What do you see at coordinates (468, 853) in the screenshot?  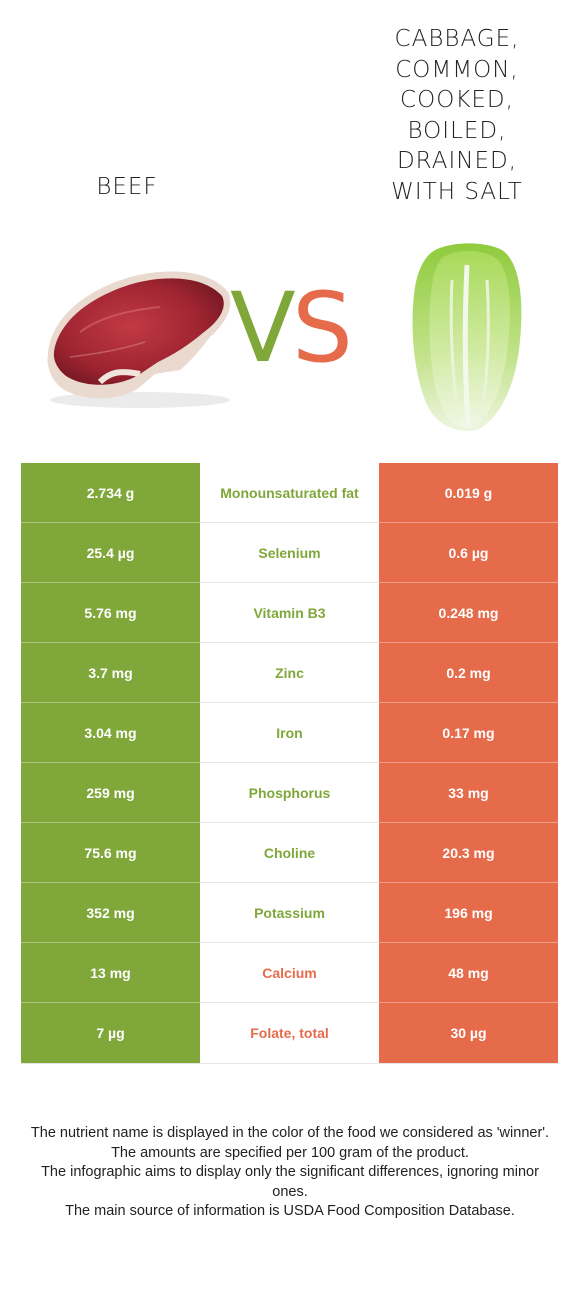 I see `right-value: 20.3 mg` at bounding box center [468, 853].